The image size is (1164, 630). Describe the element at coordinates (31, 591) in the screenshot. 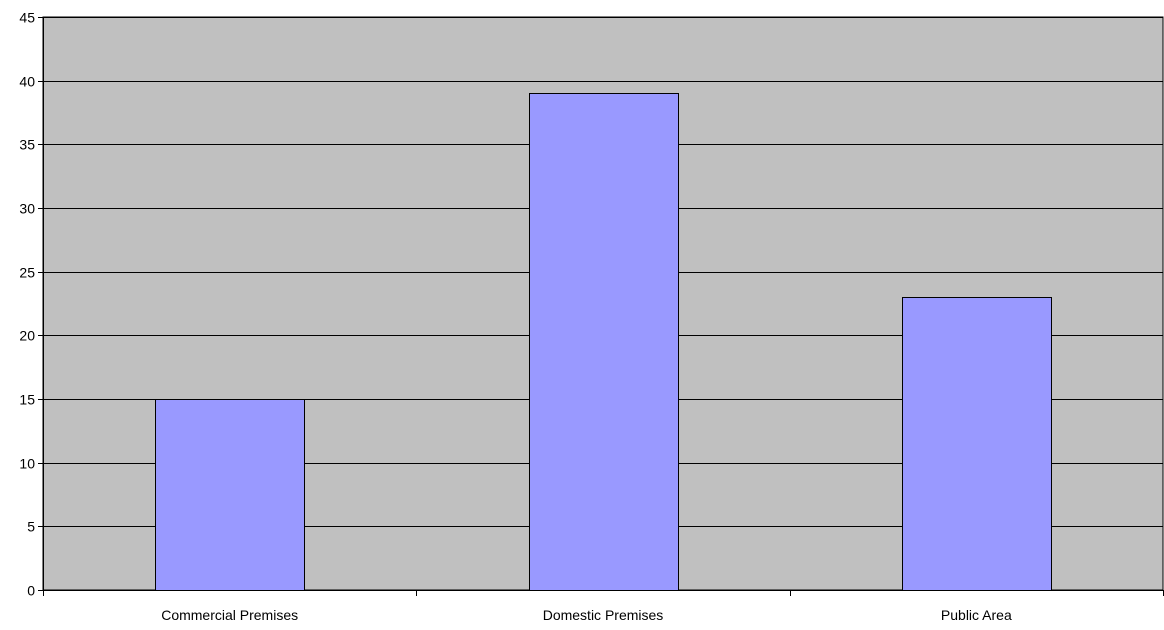

I see `y-tick-label: 0` at that location.